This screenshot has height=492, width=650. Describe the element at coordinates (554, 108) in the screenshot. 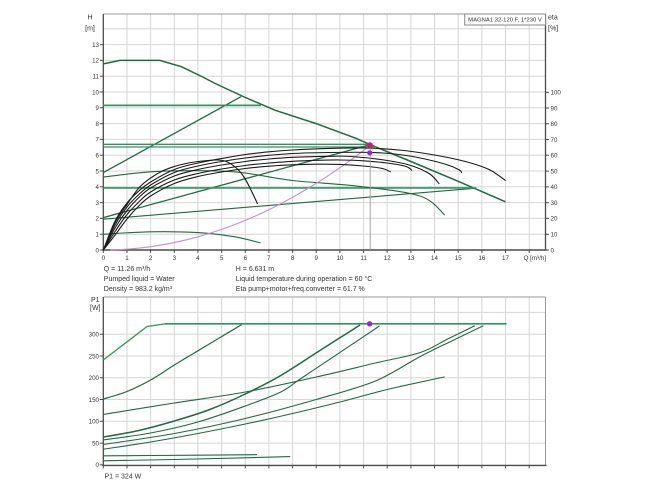

I see `svg-text: 90` at that location.